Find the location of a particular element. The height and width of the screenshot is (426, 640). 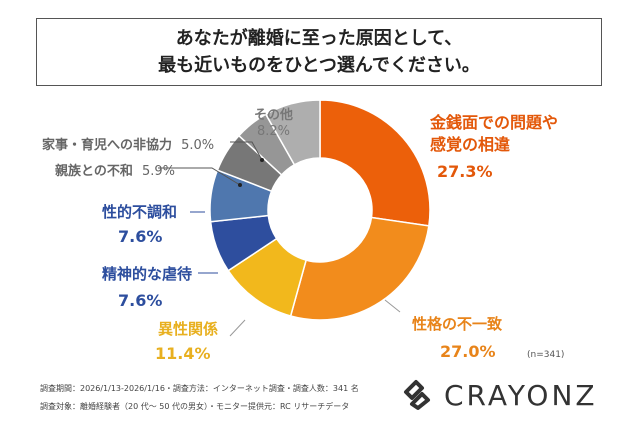

pct-personality: 27.0% is located at coordinates (468, 351).